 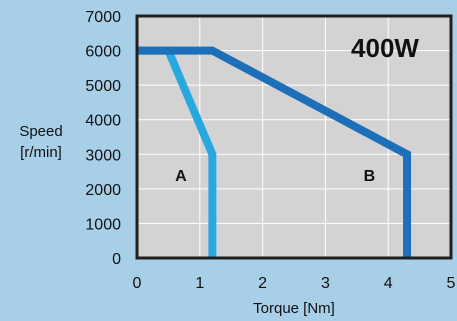 I want to click on y-tick-label: 6000, so click(x=103, y=52).